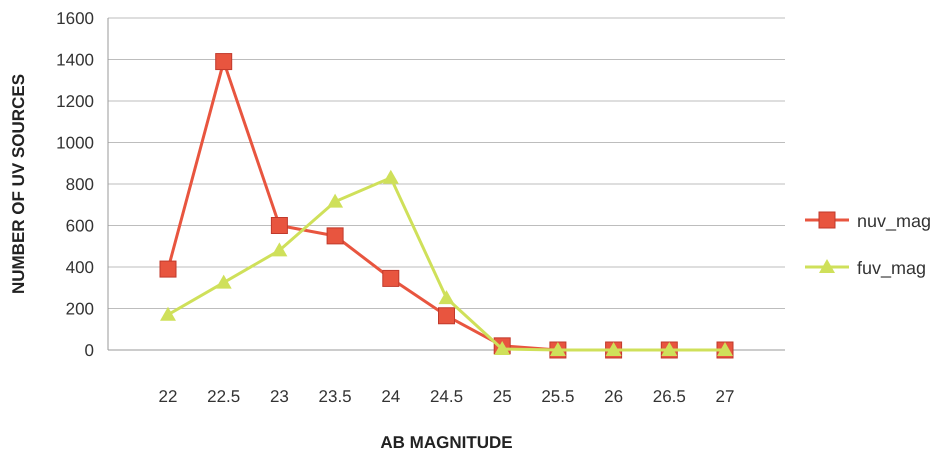 The width and height of the screenshot is (945, 462). I want to click on x-tick-label: 26, so click(614, 396).